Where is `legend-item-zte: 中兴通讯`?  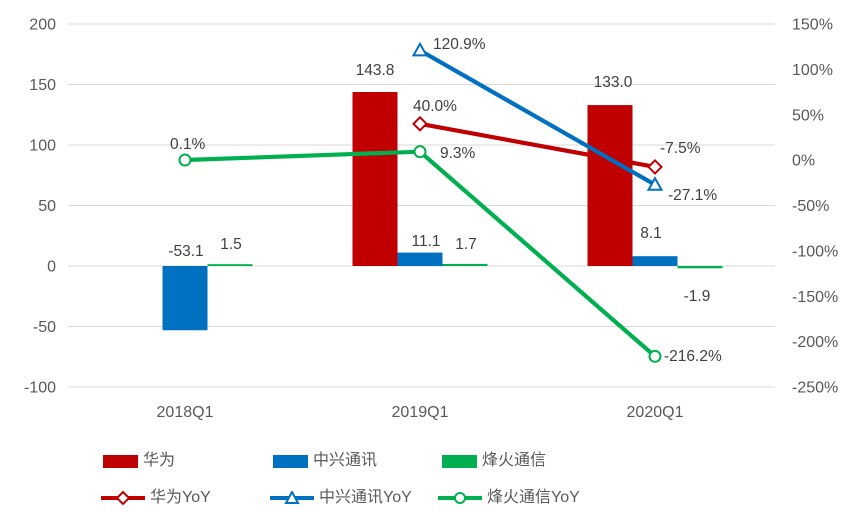 legend-item-zte: 中兴通讯 is located at coordinates (325, 461).